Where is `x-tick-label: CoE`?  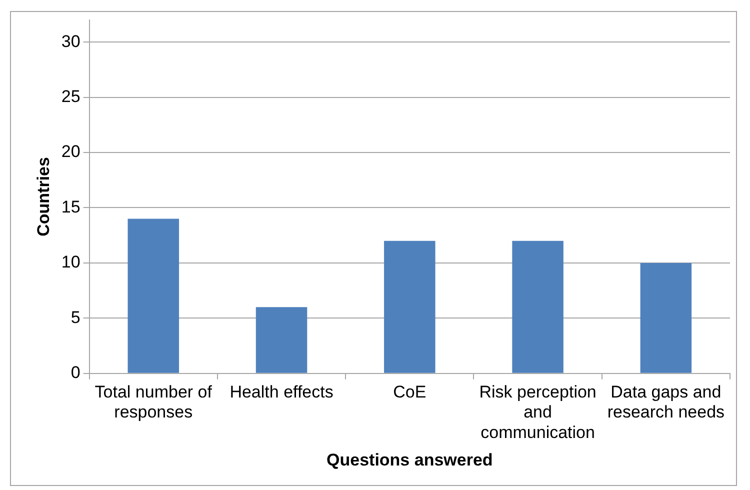 x-tick-label: CoE is located at coordinates (409, 392).